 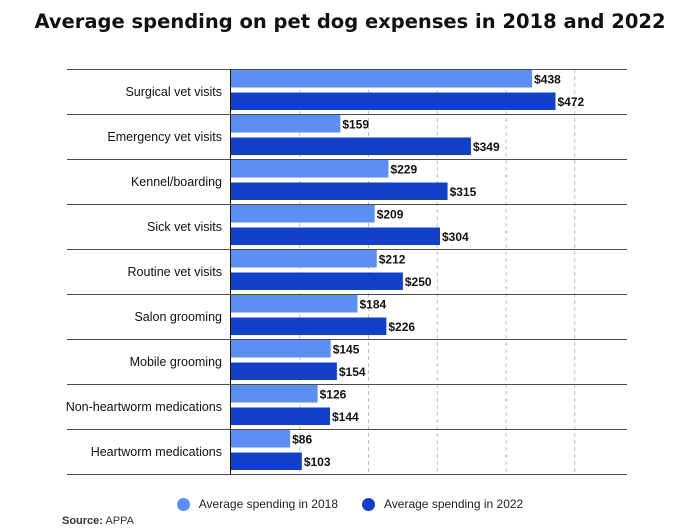 What do you see at coordinates (178, 317) in the screenshot?
I see `category-label: Salon grooming` at bounding box center [178, 317].